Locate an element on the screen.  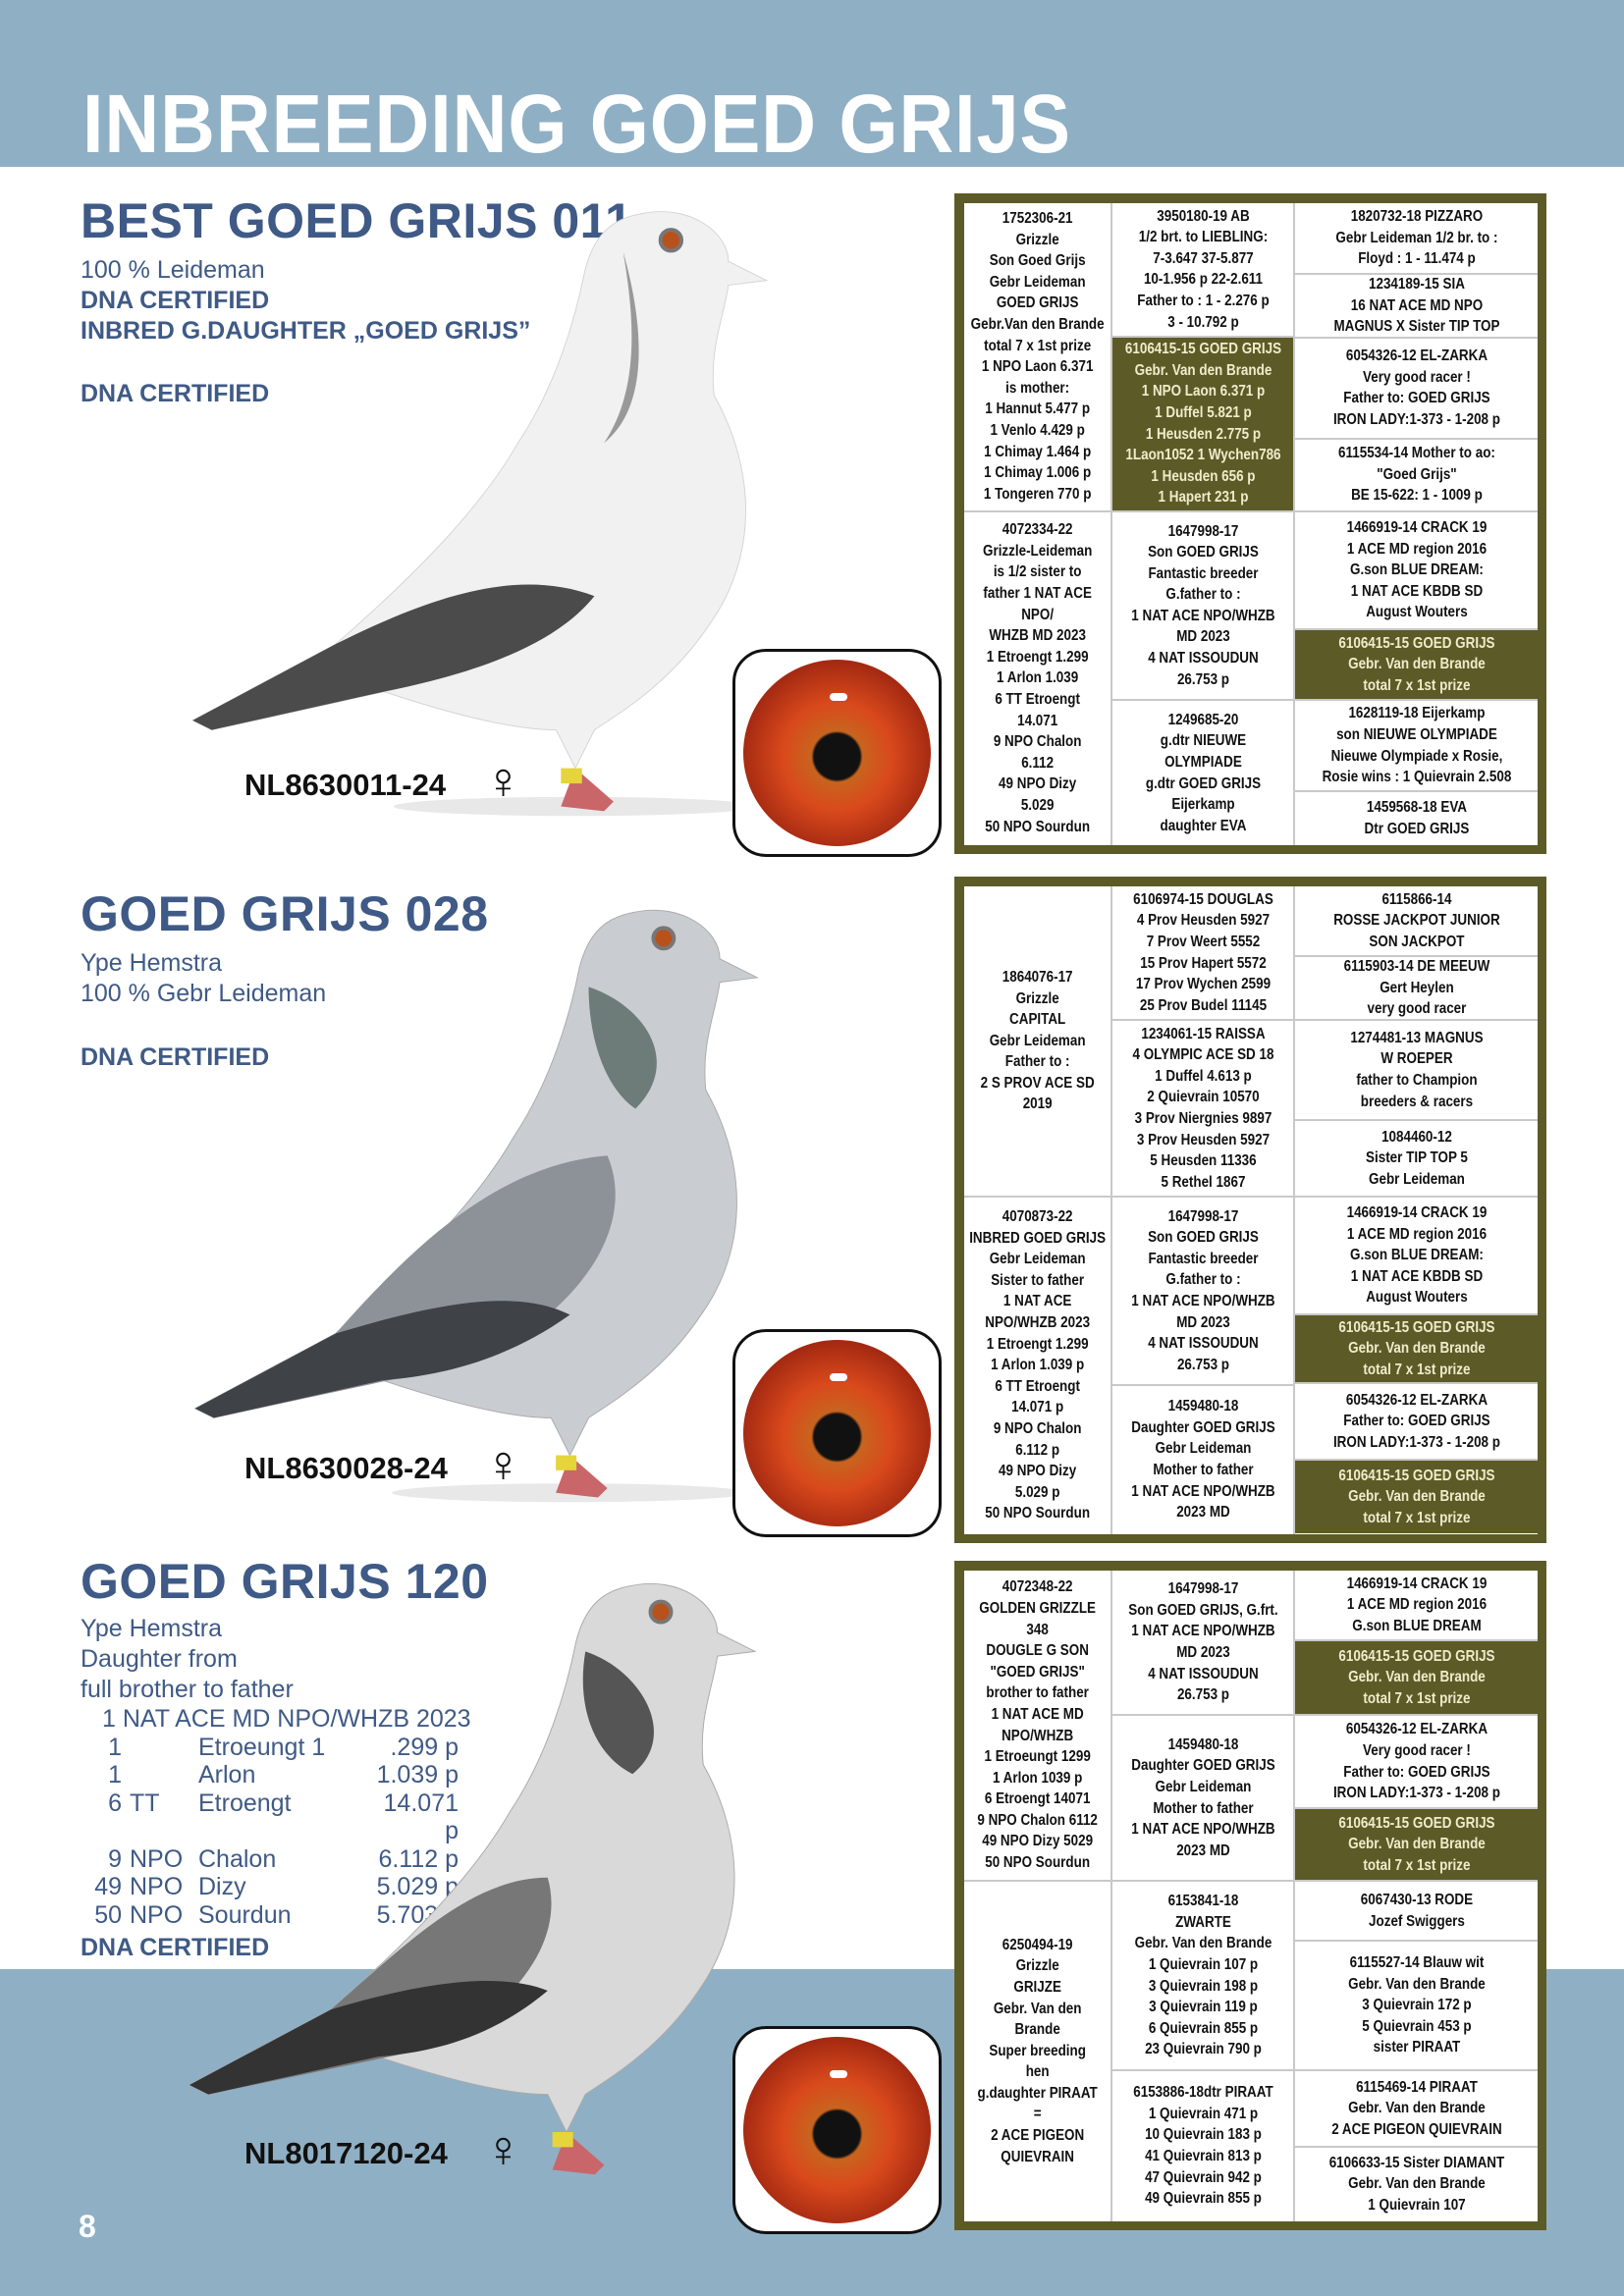
pedigree-line: 1234061-15 RAISSA is located at coordinates (1203, 1034).